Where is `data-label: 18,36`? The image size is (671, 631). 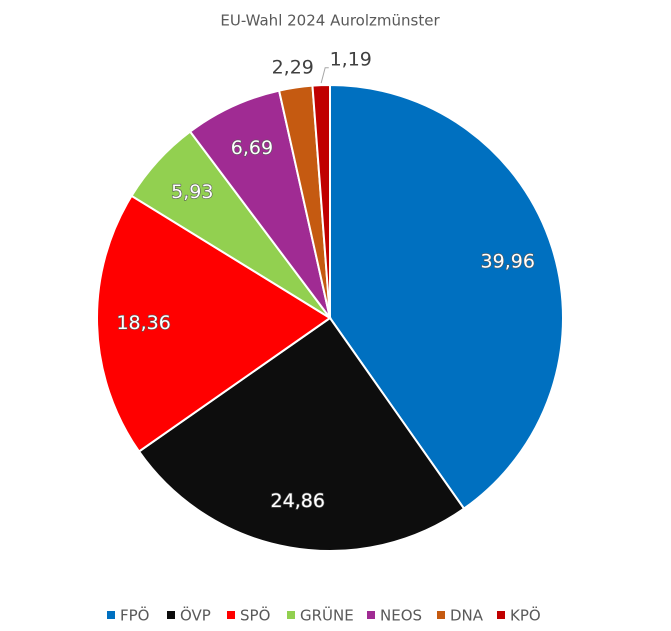
data-label: 18,36 is located at coordinates (143, 323).